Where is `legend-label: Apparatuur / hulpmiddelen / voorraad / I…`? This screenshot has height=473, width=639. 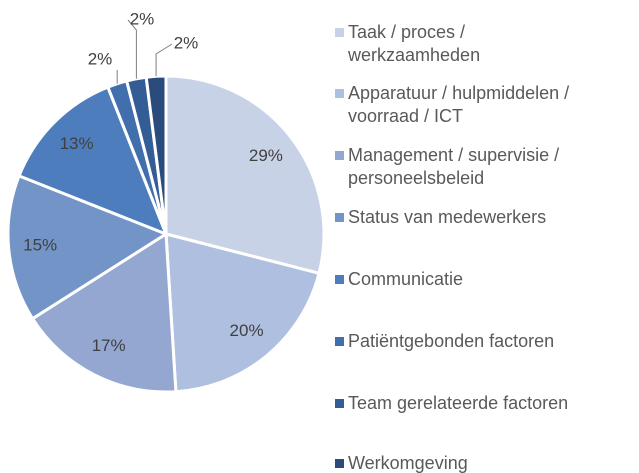 legend-label: Apparatuur / hulpmiddelen / voorraad / I… is located at coordinates (459, 104).